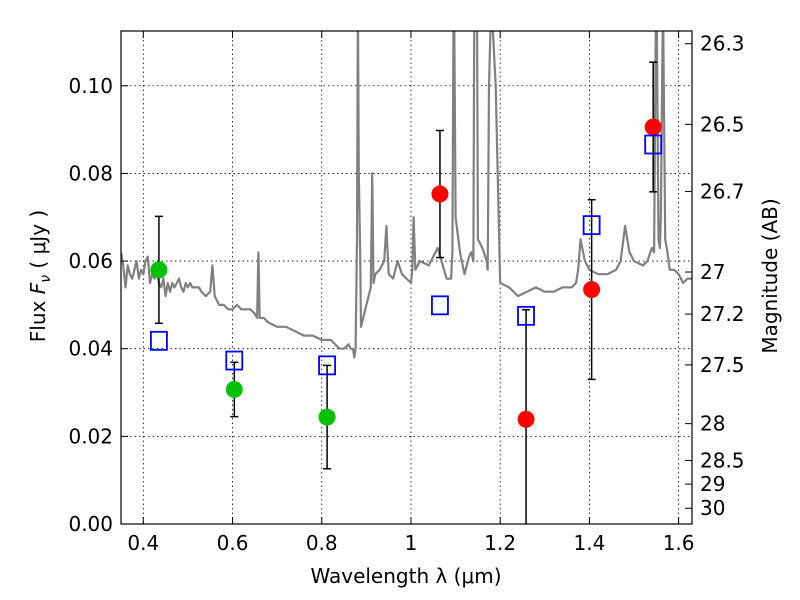  What do you see at coordinates (722, 44) in the screenshot?
I see `y2-tick-label: 26.3` at bounding box center [722, 44].